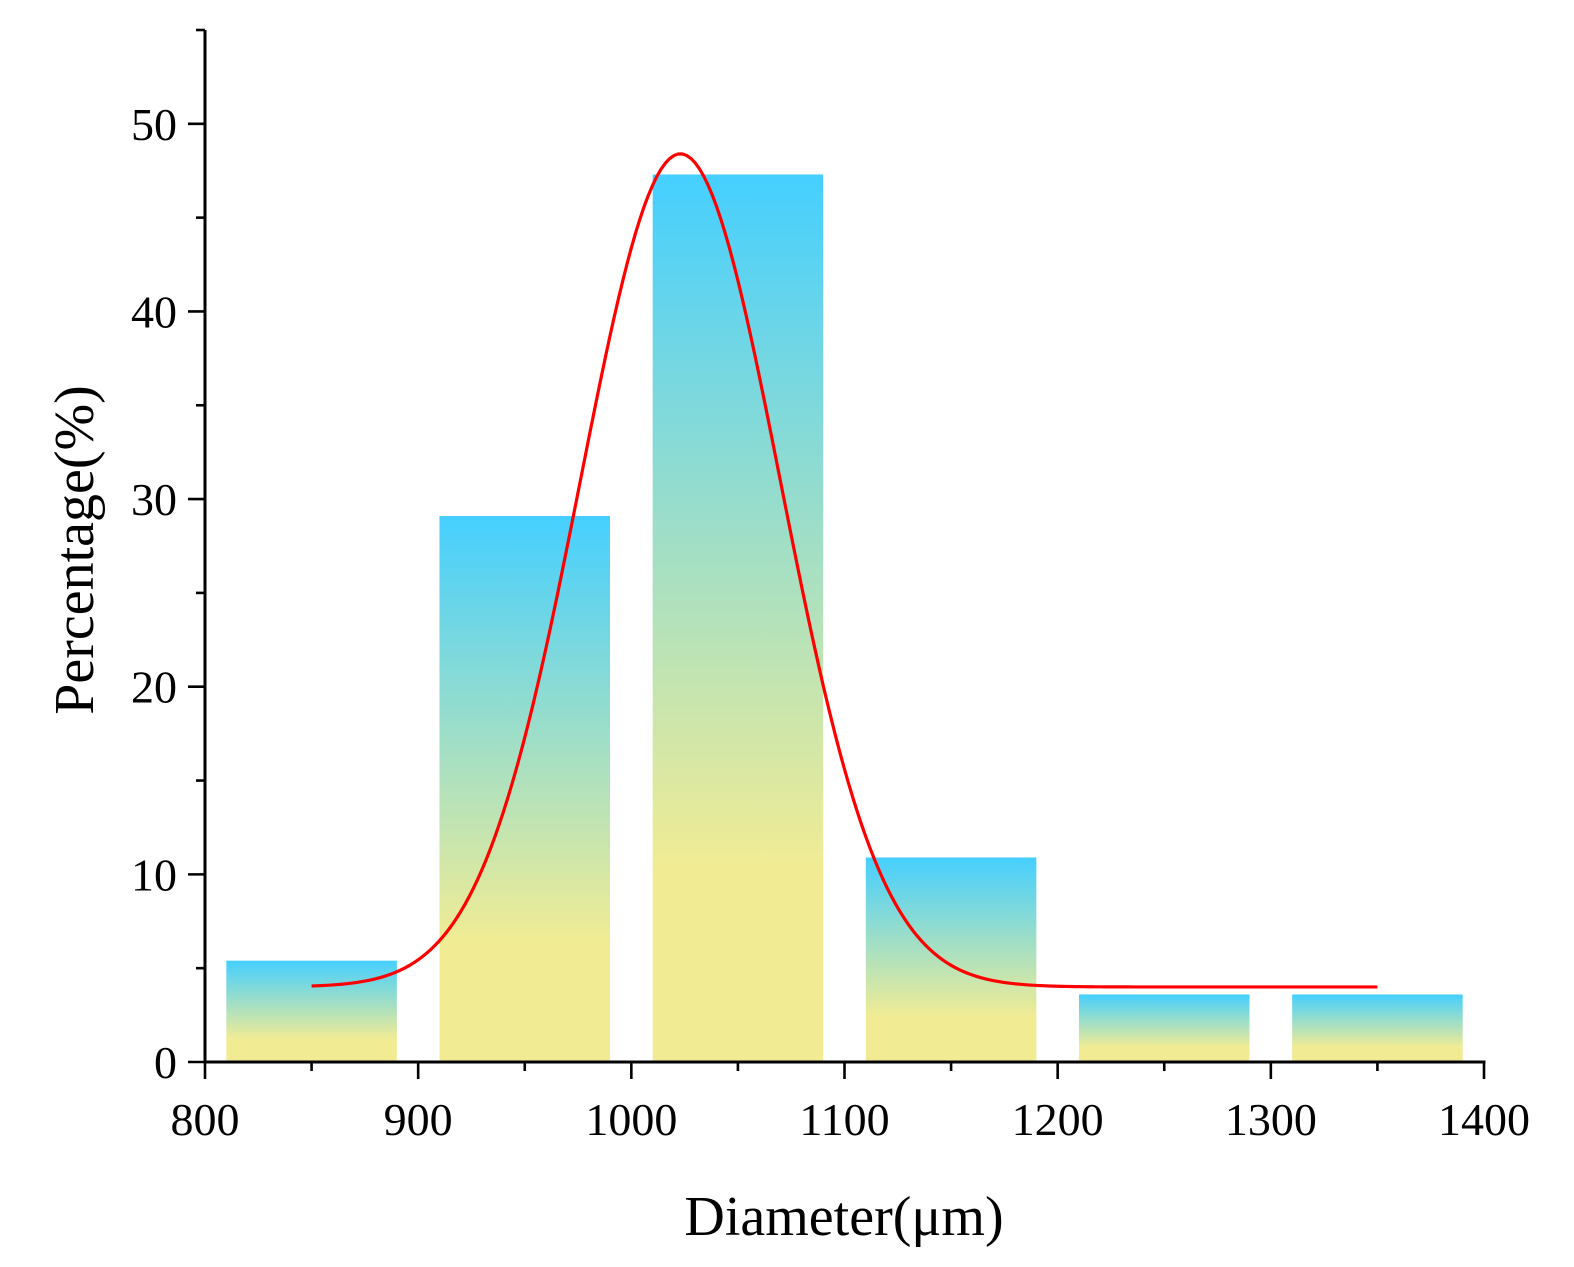 Image resolution: width=1574 pixels, height=1267 pixels. What do you see at coordinates (165, 1062) in the screenshot?
I see `y-tick-label-0: 0` at bounding box center [165, 1062].